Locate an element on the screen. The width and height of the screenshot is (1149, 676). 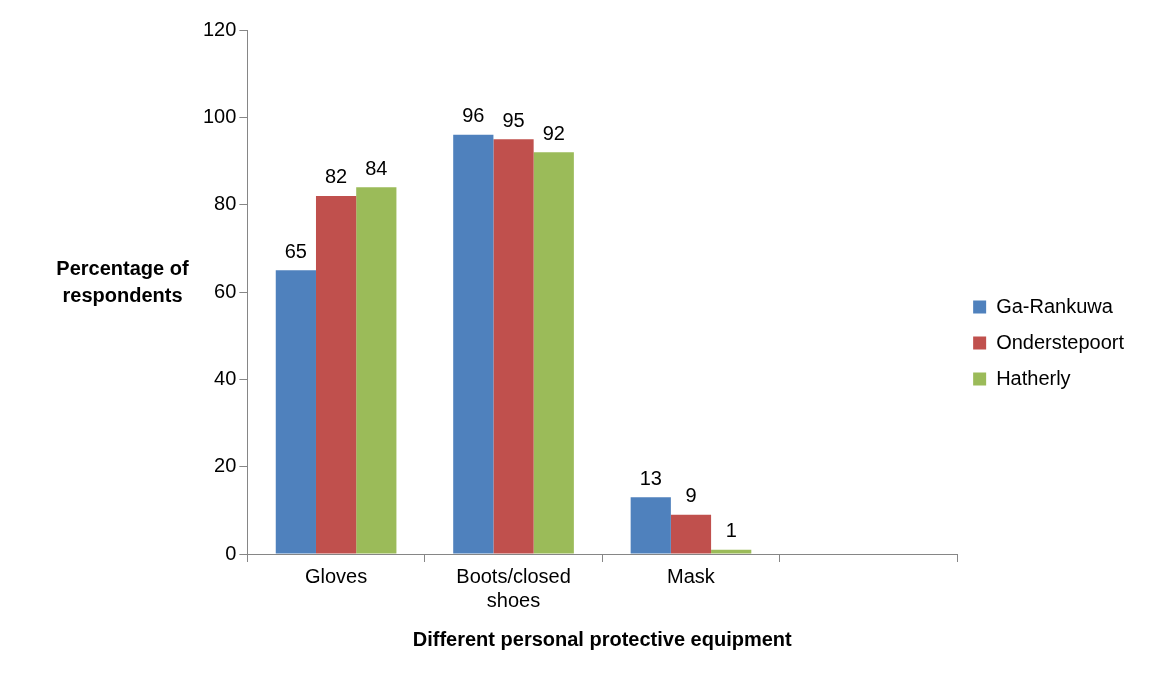
data-label: 95 is located at coordinates (513, 119).